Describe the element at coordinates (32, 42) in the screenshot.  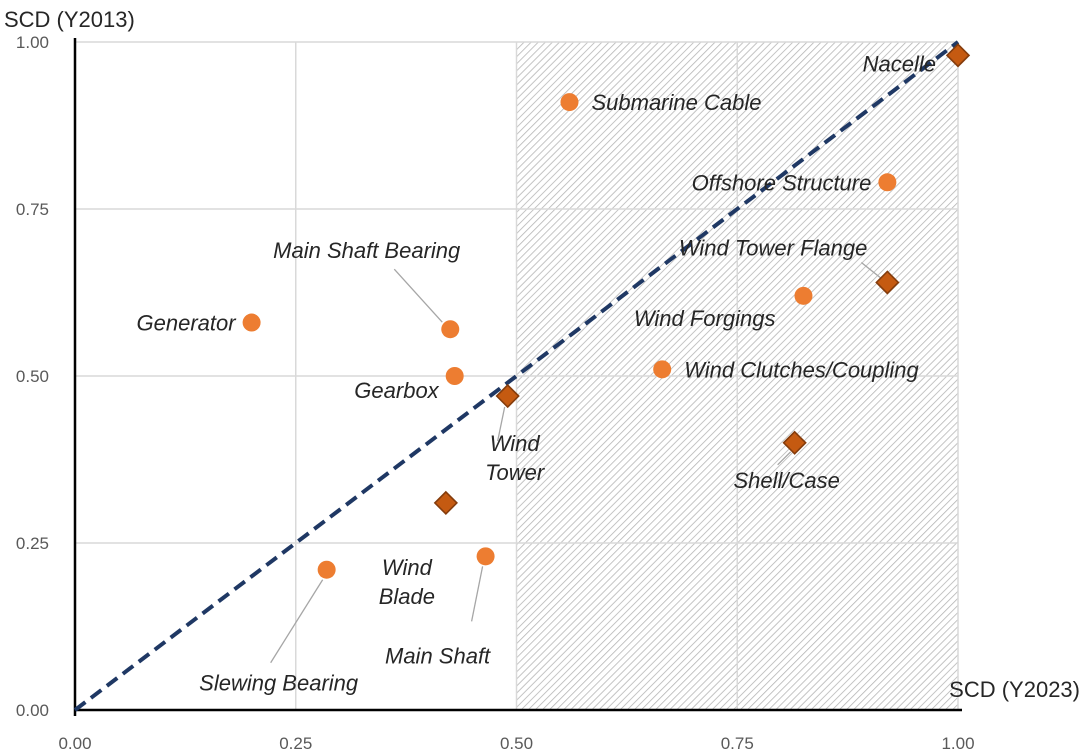
I see `y-tick-label: 1.00` at that location.